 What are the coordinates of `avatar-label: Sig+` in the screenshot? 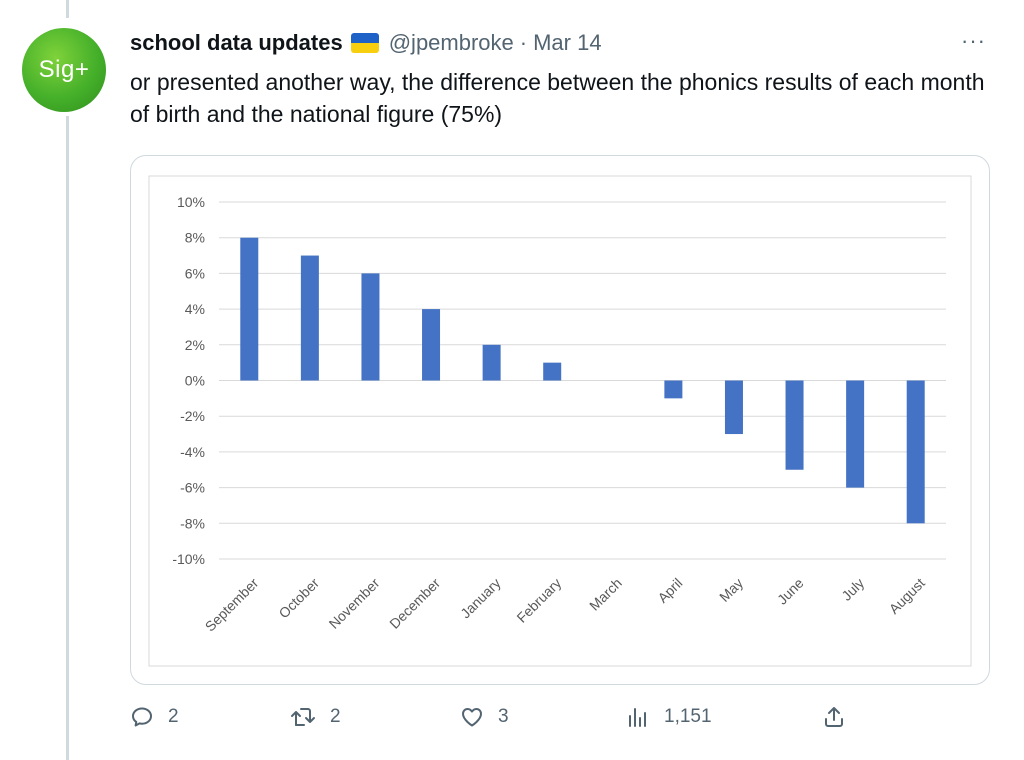 It's located at (64, 69).